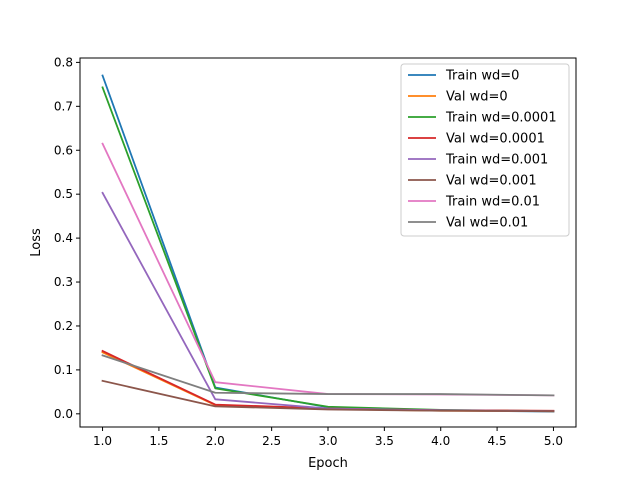  I want to click on legend-label-2: Train wd=0.0001, so click(501, 118).